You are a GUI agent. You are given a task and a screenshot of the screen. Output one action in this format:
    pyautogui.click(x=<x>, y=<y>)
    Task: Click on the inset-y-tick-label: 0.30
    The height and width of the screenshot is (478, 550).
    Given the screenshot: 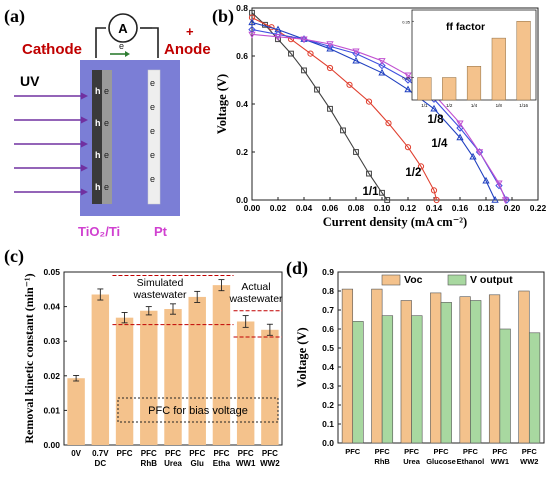 What is the action you would take?
    pyautogui.click(x=406, y=78)
    